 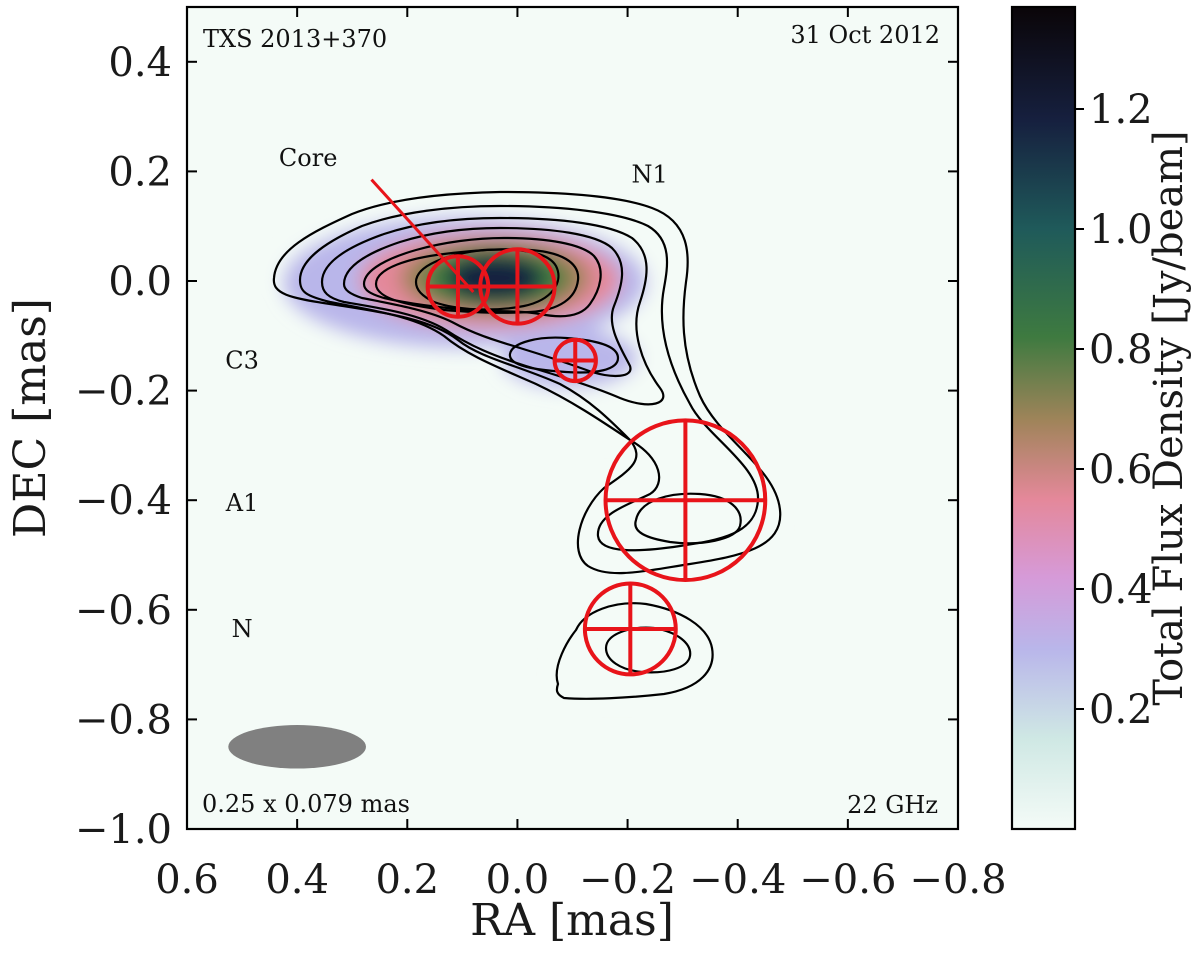 I want to click on emission-secondary, so click(x=570, y=358).